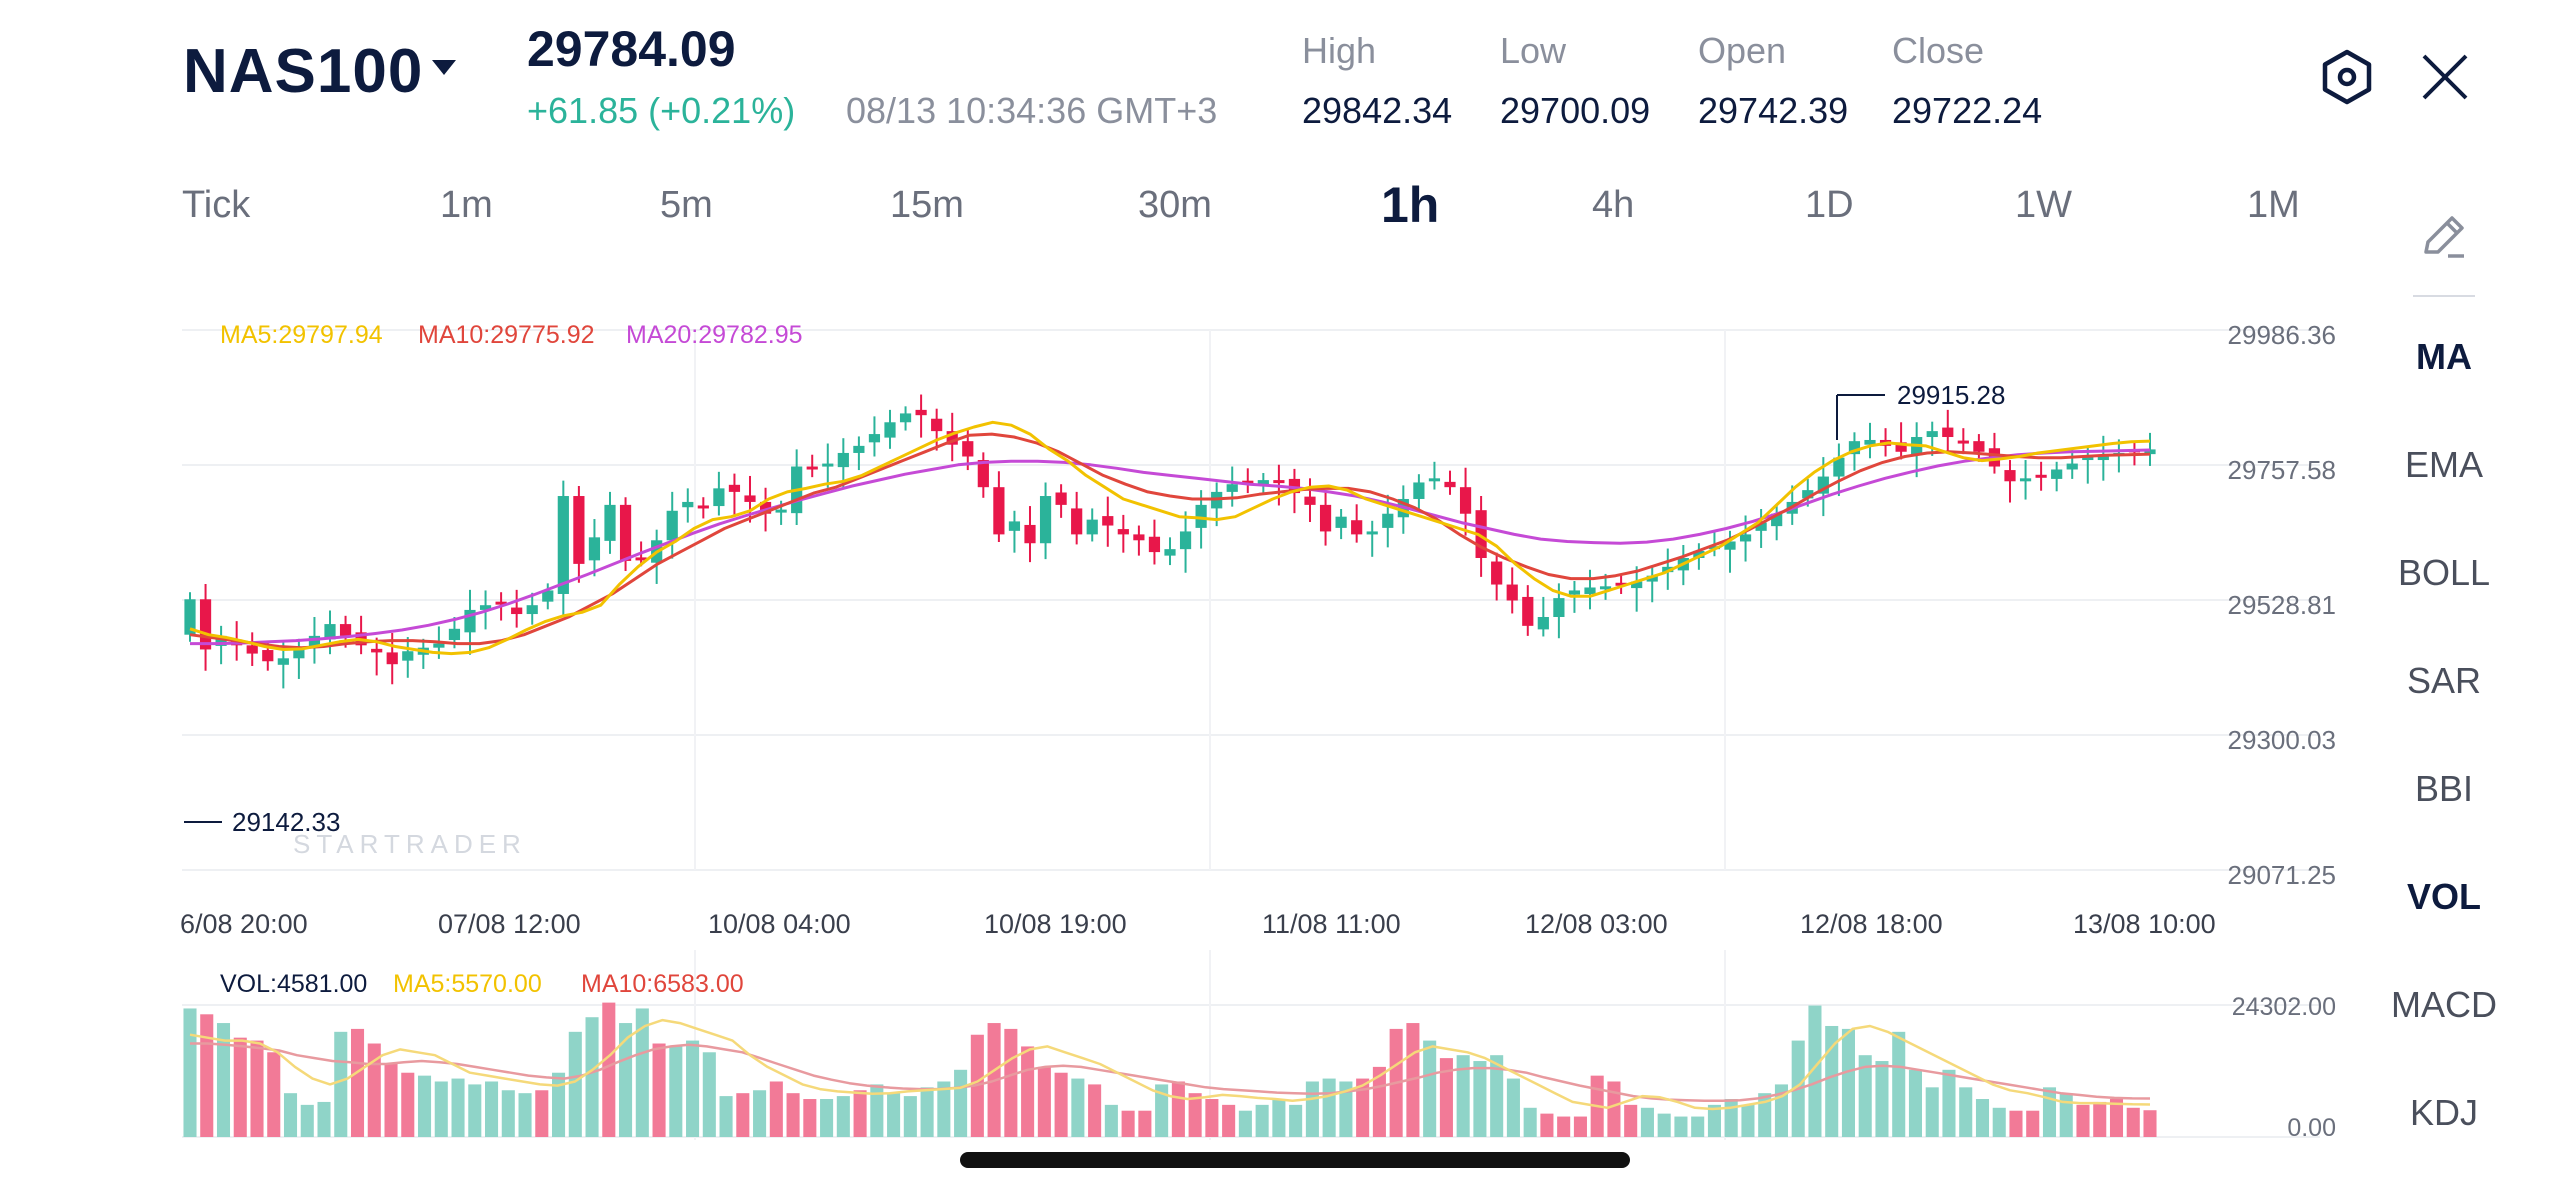 The width and height of the screenshot is (2560, 1177). What do you see at coordinates (927, 205) in the screenshot?
I see `tab-15m: 15m` at bounding box center [927, 205].